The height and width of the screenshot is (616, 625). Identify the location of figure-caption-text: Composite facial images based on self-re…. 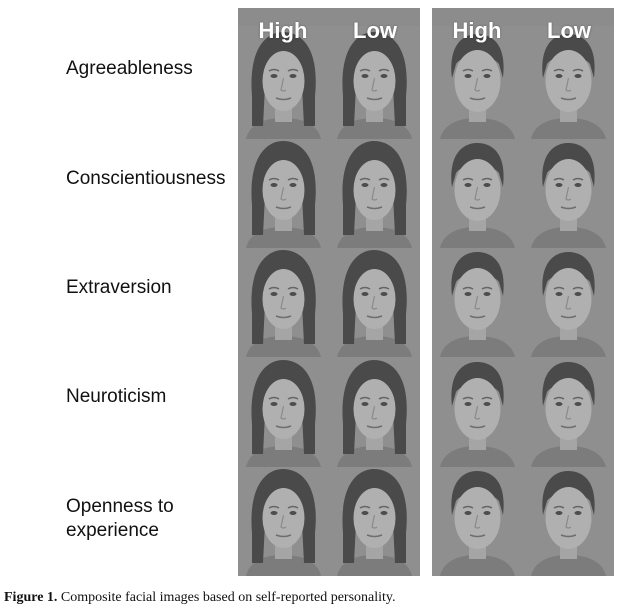
(228, 597).